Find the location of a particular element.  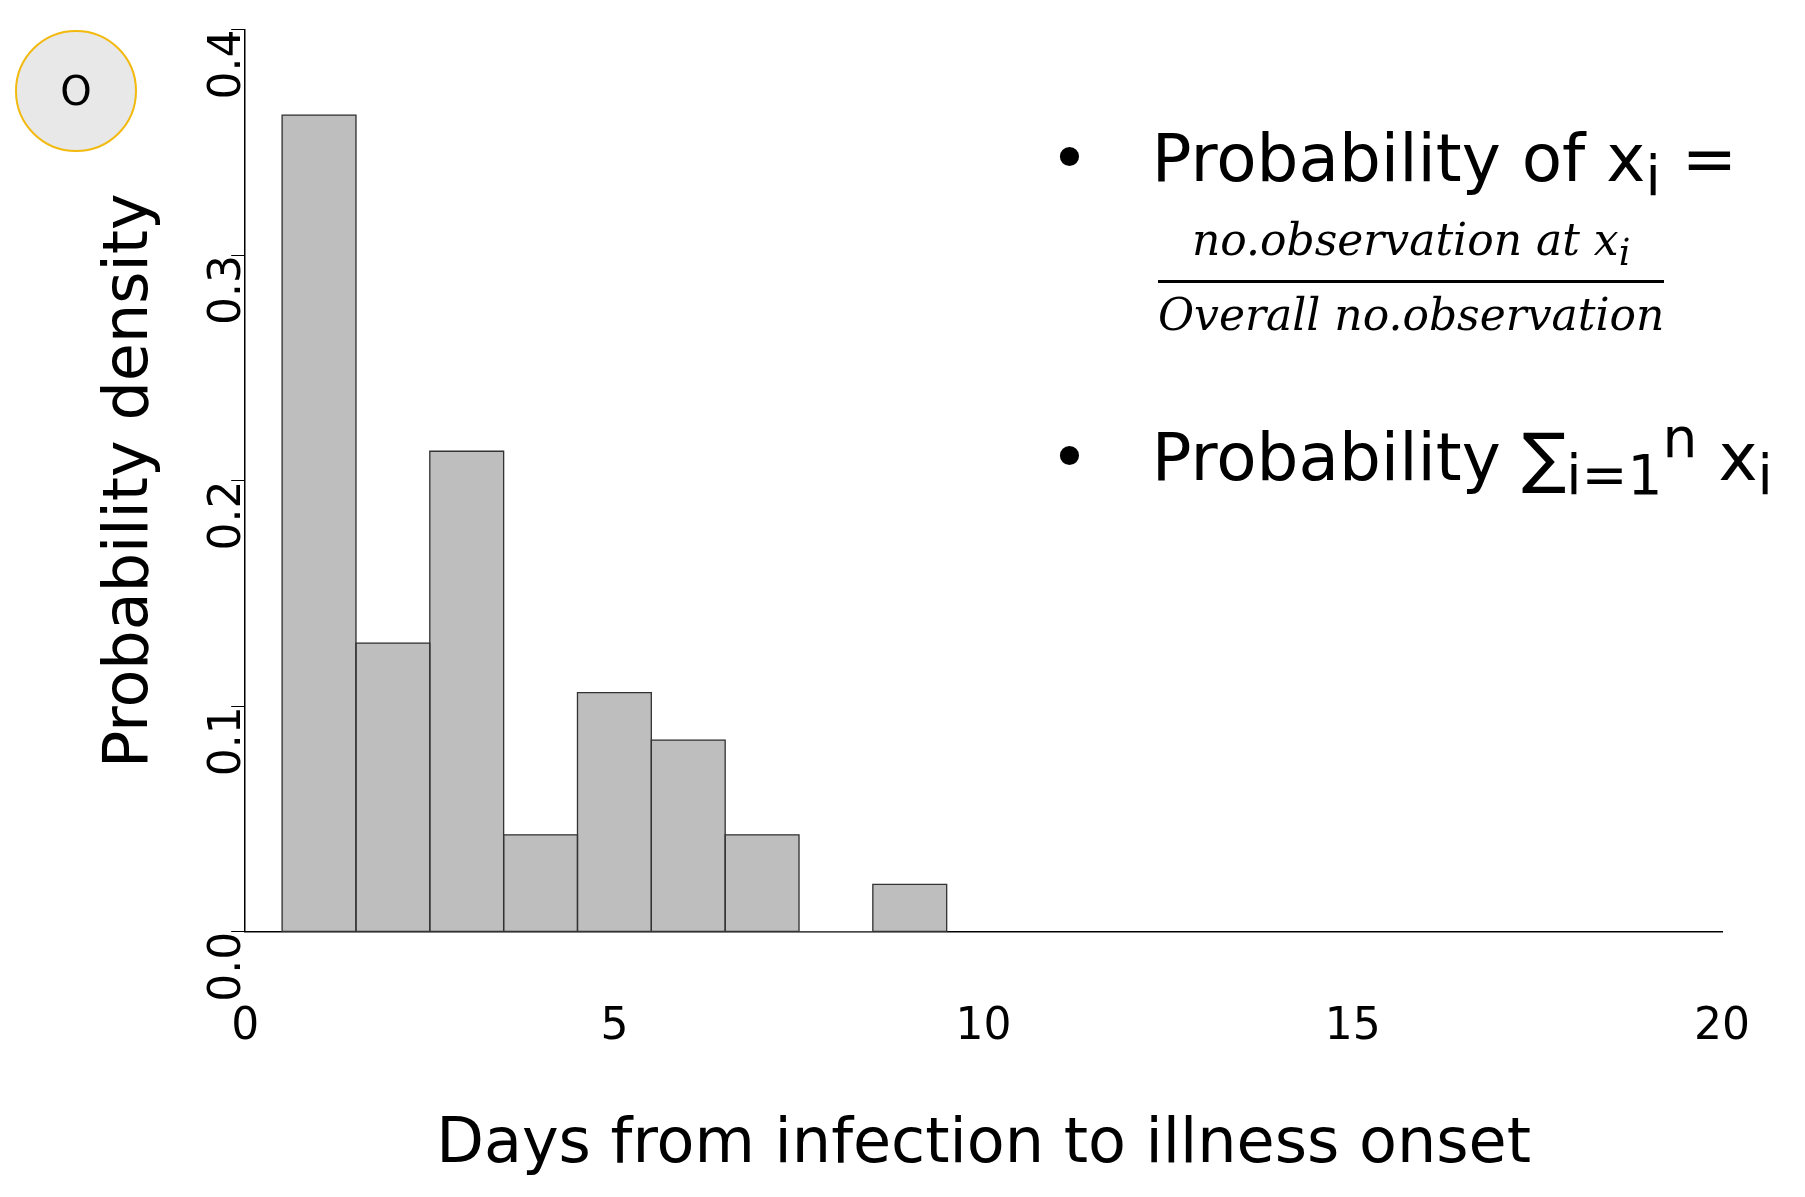

x-tick-label: 15 is located at coordinates (1352, 1023).